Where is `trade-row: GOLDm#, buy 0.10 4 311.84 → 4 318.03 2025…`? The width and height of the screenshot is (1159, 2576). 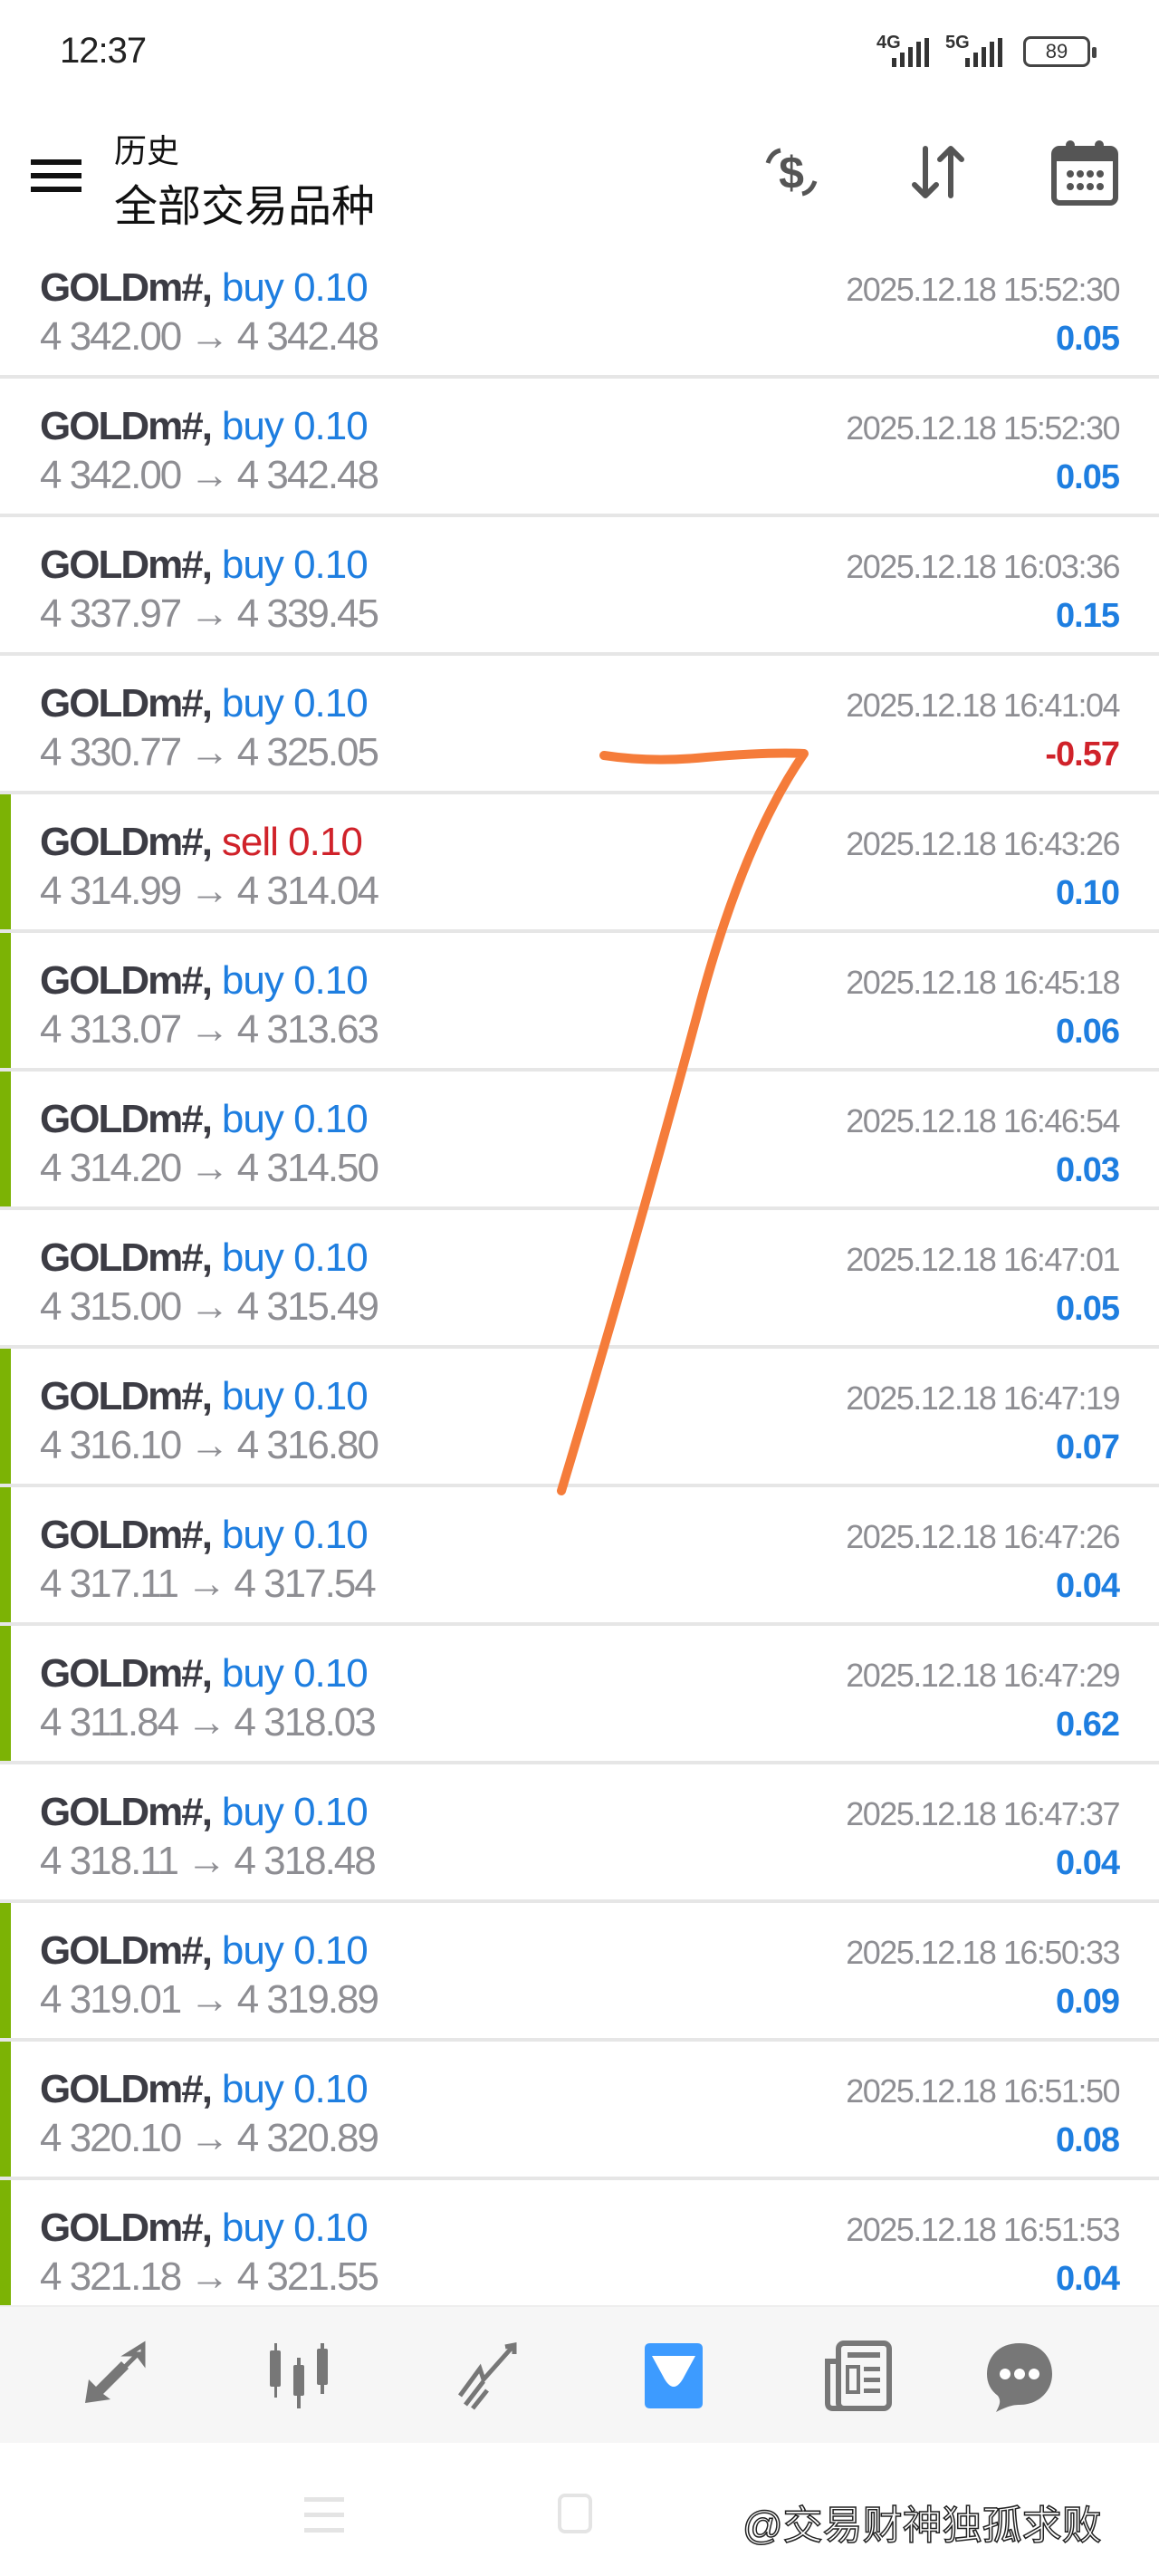
trade-row: GOLDm#, buy 0.10 4 311.84 → 4 318.03 2025… is located at coordinates (579, 1695).